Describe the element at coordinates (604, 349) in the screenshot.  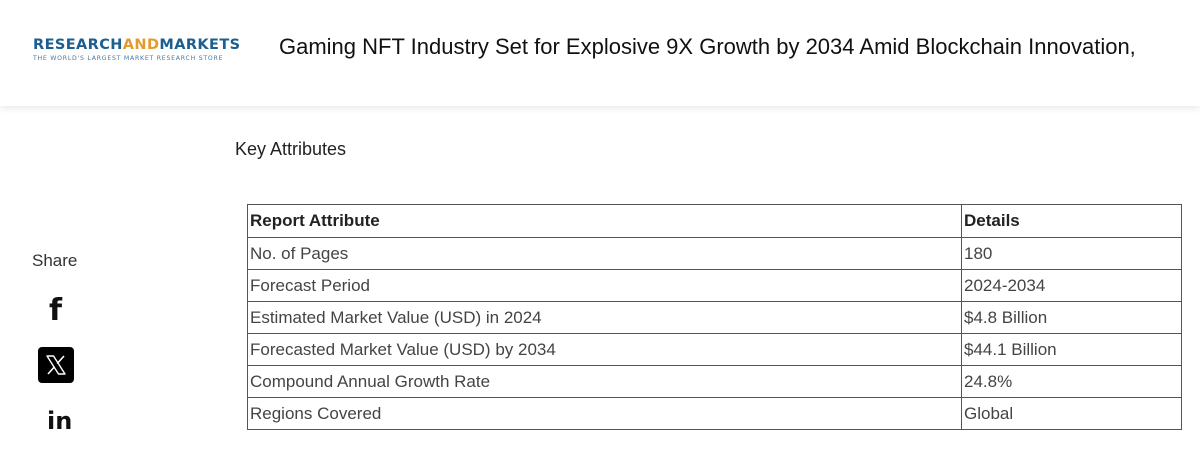
I see `attribute-cell: Forecasted Market Value (USD) by 2034` at that location.